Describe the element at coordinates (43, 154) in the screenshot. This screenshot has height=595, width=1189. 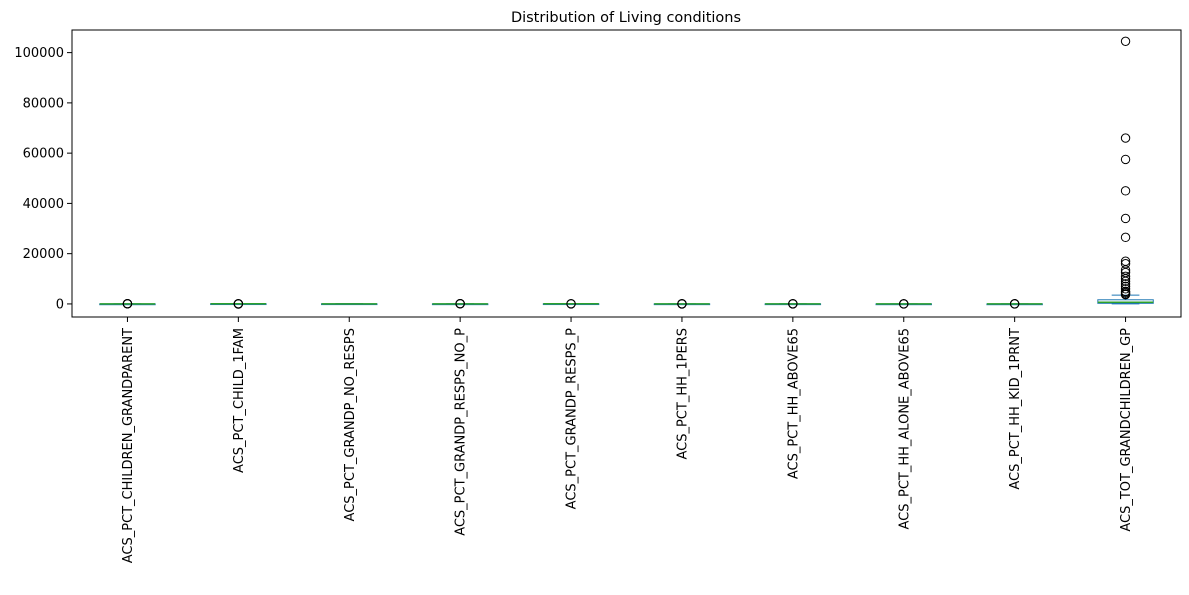
I see `y-tick-label: 60000` at that location.